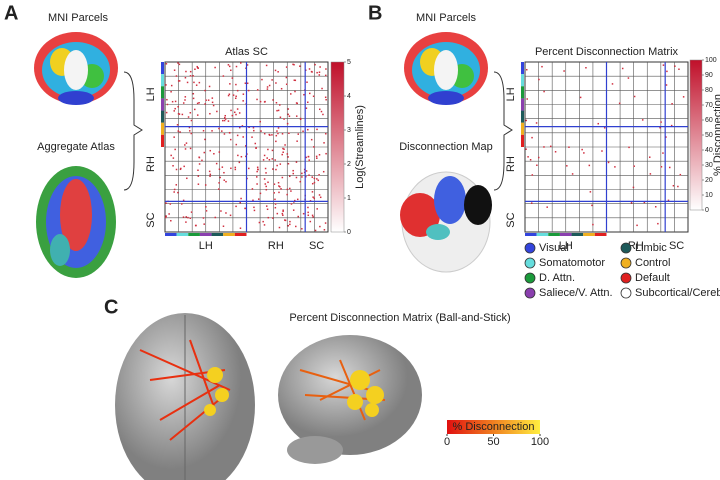  Describe the element at coordinates (503, 131) in the screenshot. I see `bracket` at that location.